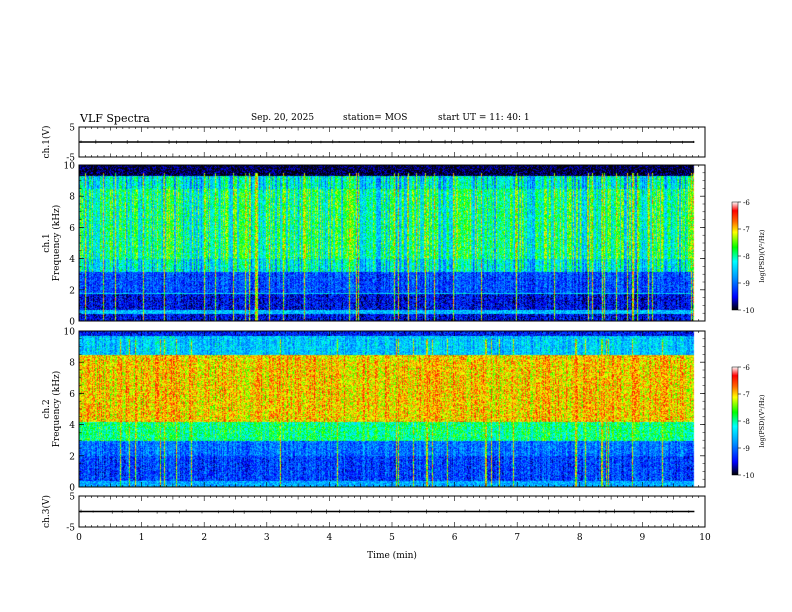 This screenshot has width=792, height=612. I want to click on x-tick-label: 2, so click(204, 538).